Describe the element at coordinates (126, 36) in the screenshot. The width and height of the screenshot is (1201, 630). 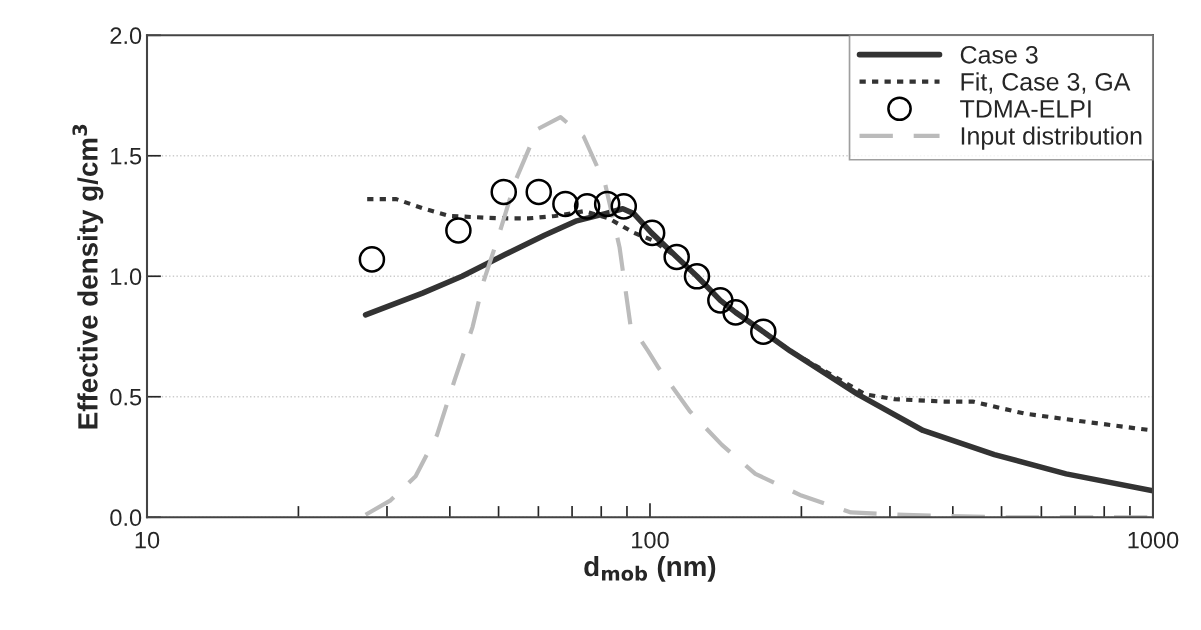
I see `y-tick-label: 2.0` at that location.